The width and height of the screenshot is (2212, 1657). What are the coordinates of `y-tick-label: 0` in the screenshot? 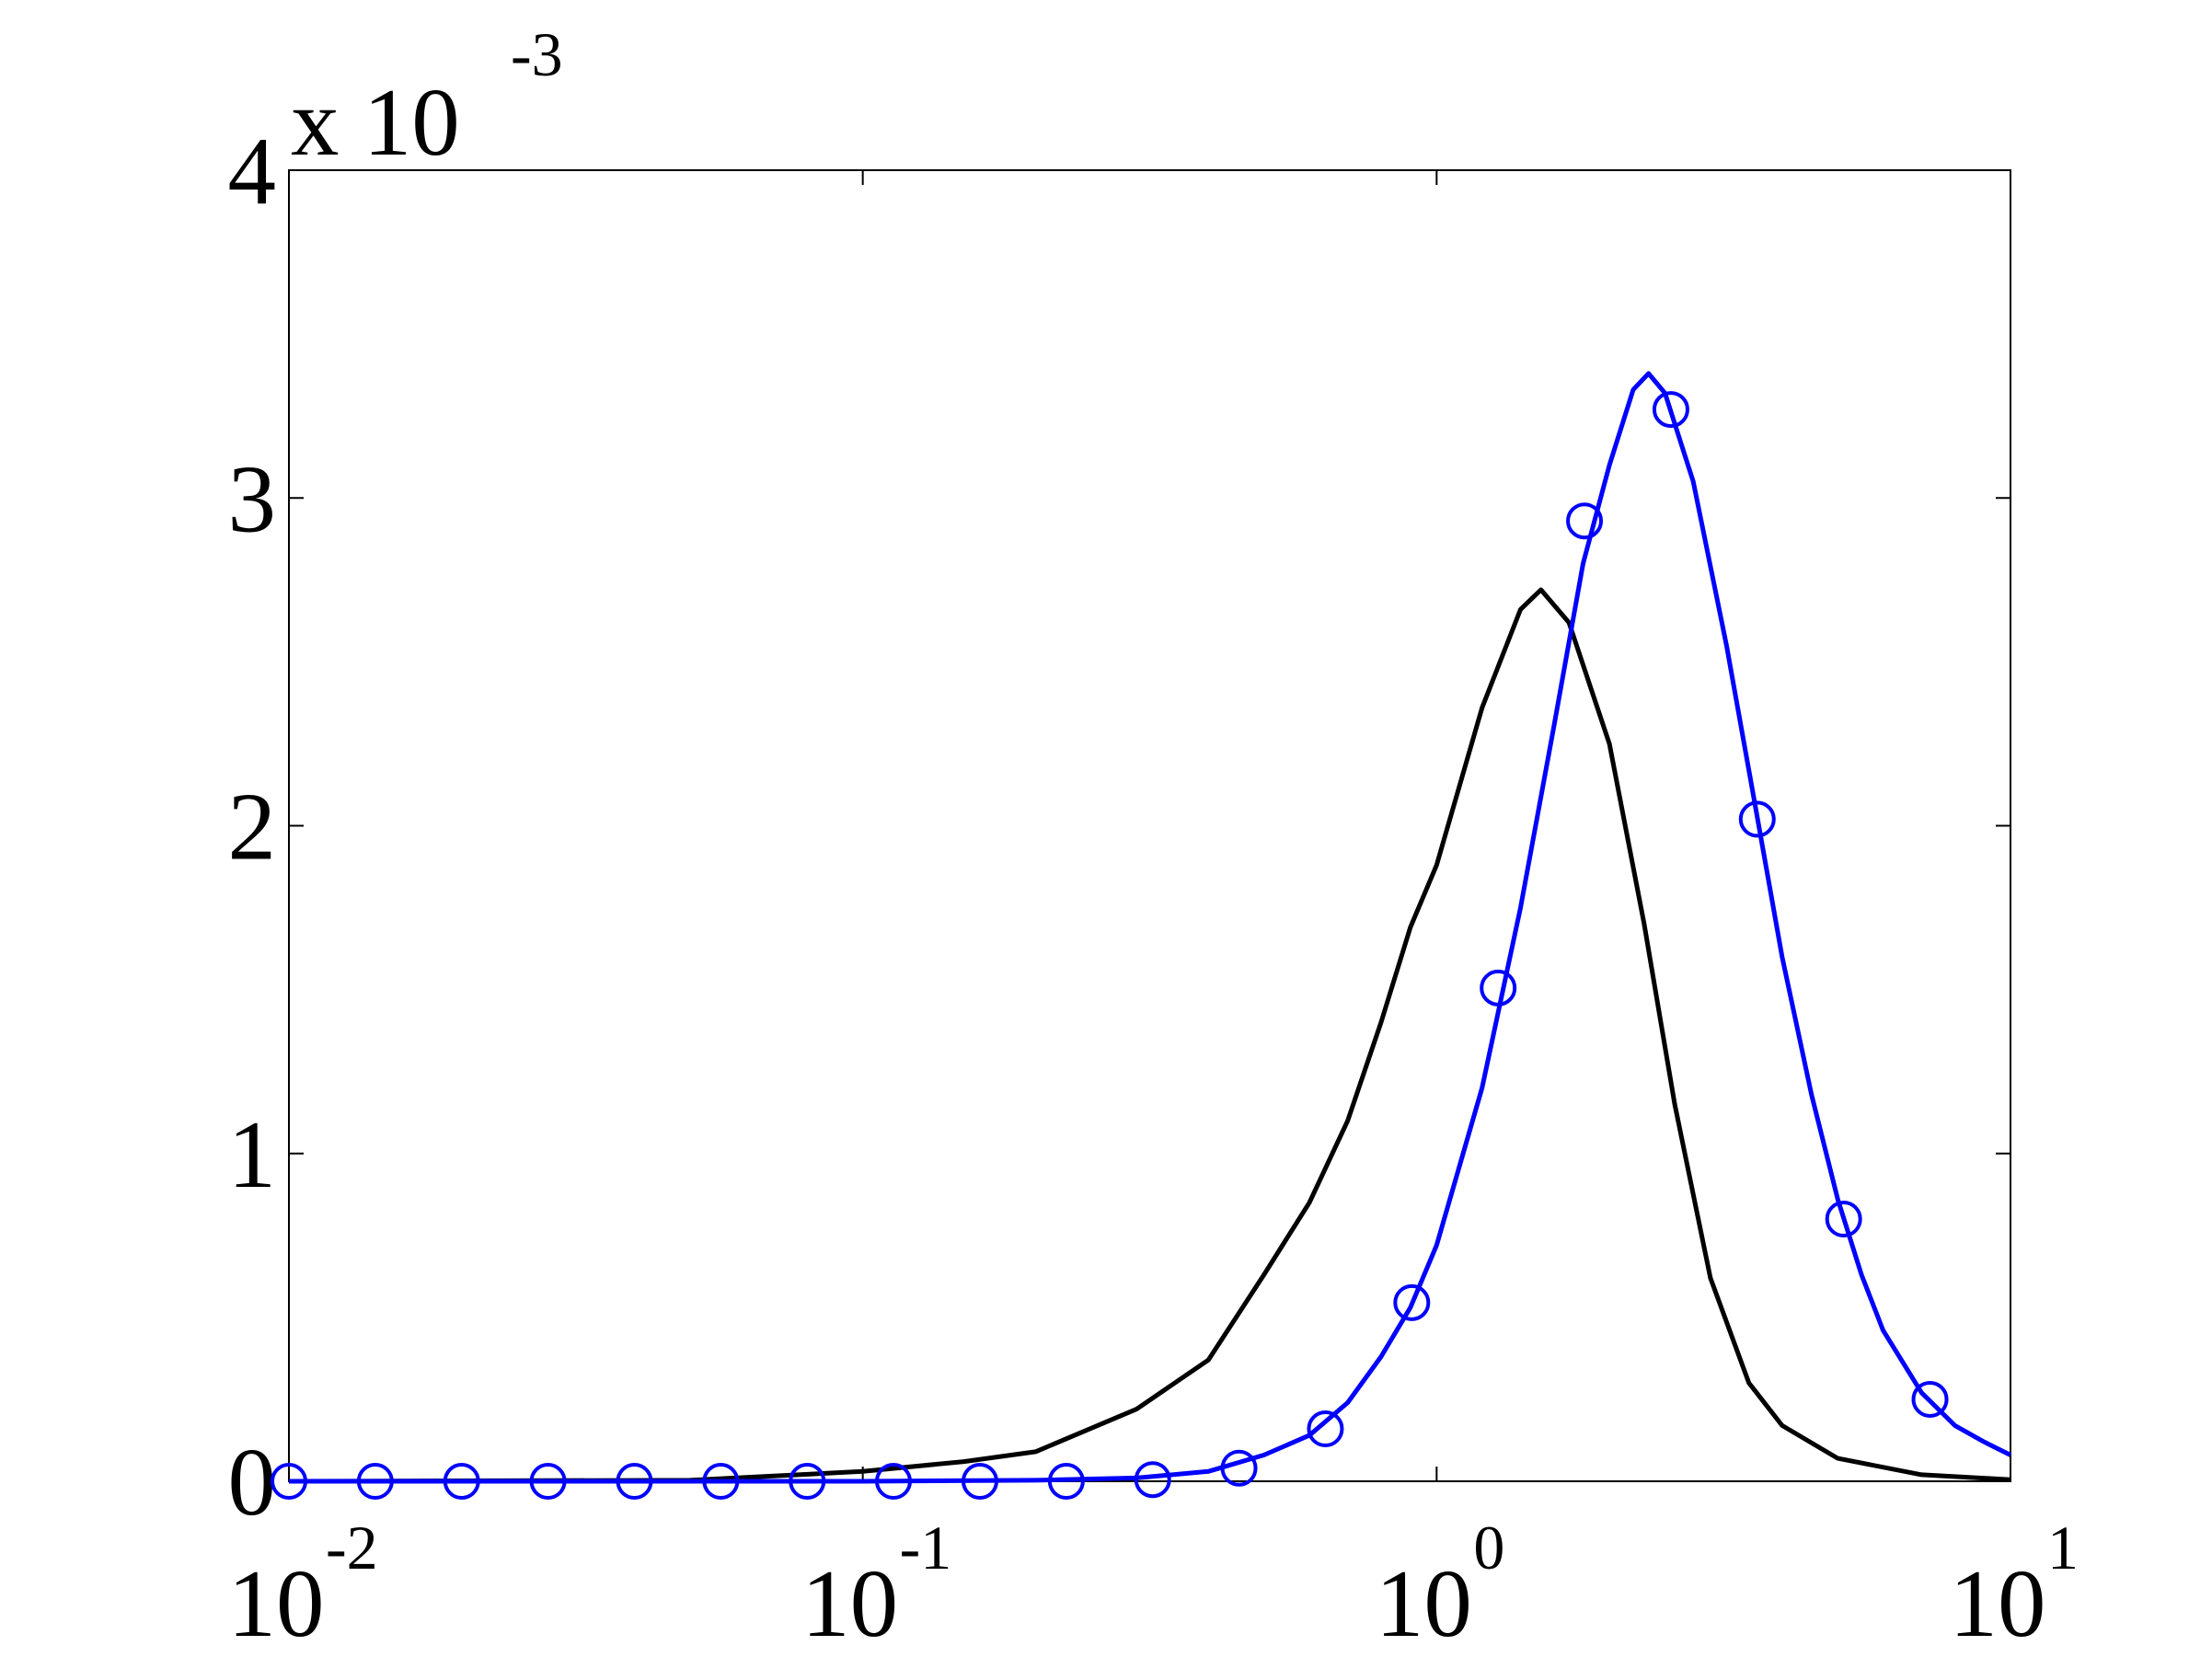 It's located at (252, 1482).